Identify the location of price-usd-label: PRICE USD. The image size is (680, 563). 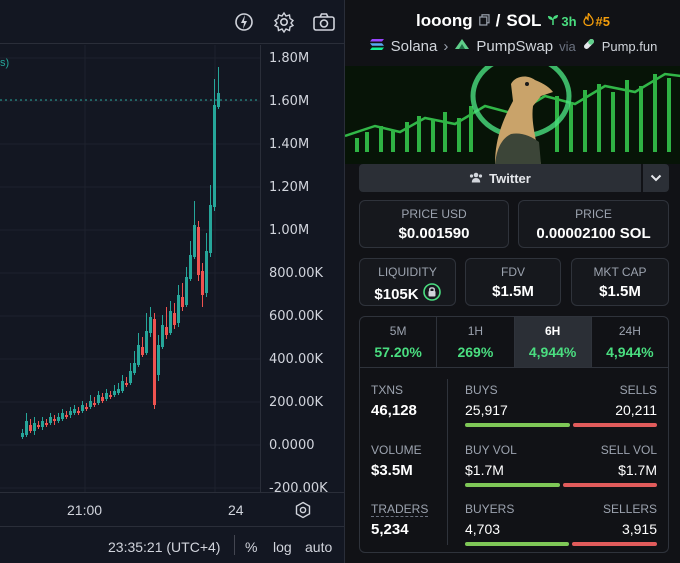
(434, 214).